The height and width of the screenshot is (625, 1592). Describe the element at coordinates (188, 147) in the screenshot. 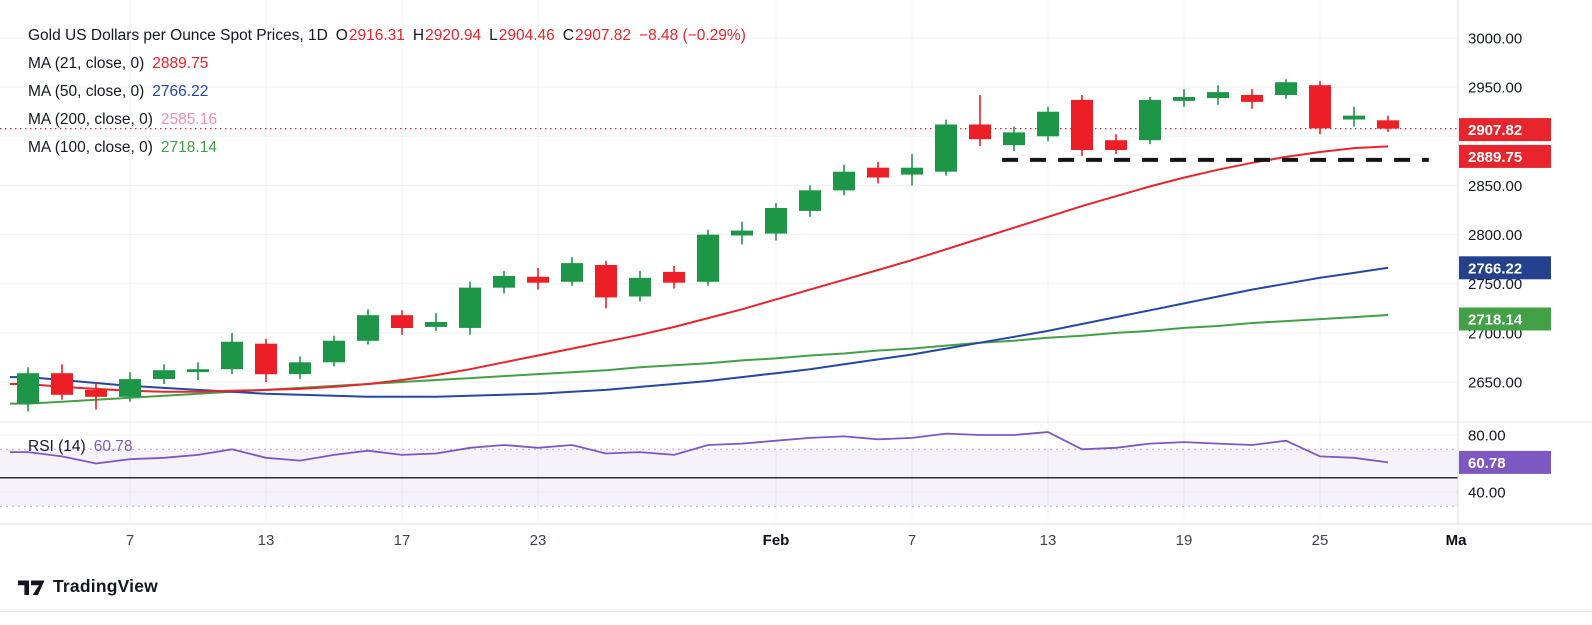

I see `ma-100-value: 2718.14` at that location.